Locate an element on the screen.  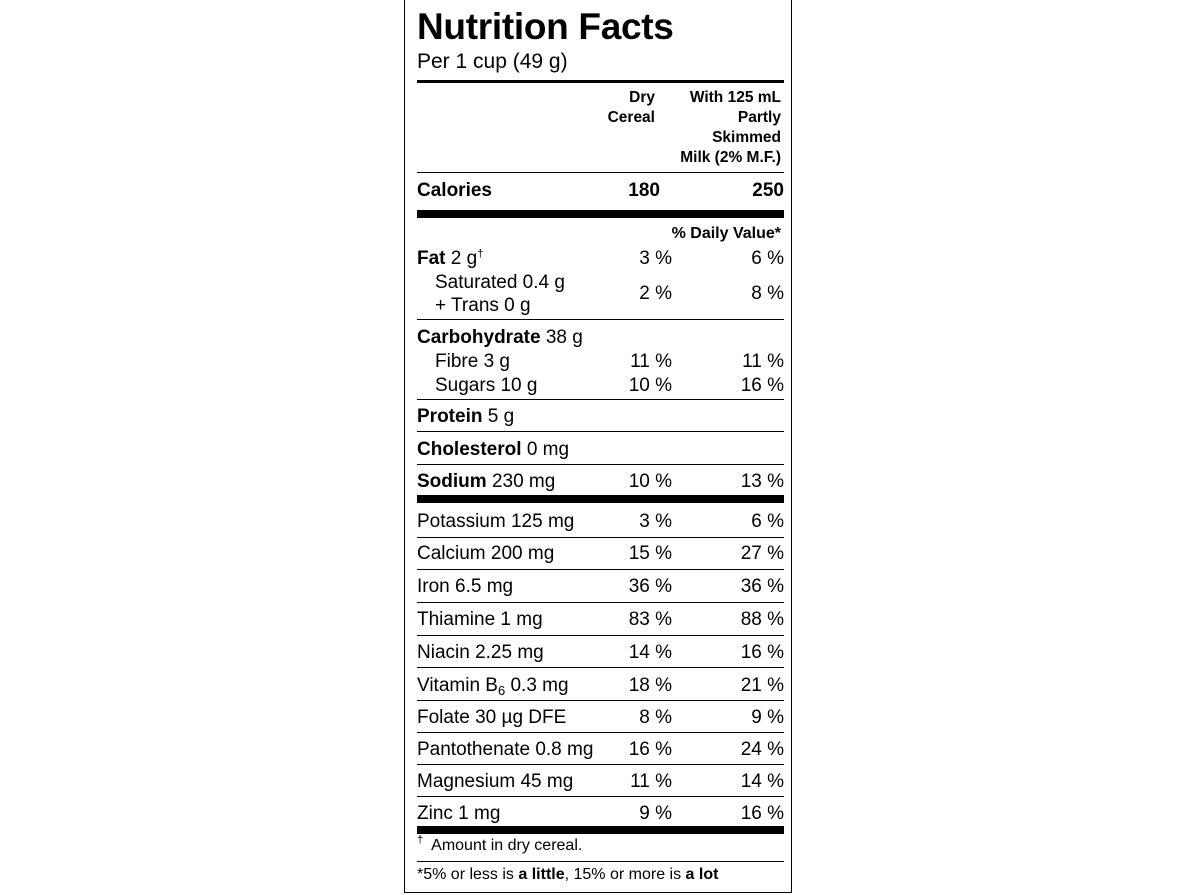
saturated-label: Saturated 0.4 g is located at coordinates (500, 282).